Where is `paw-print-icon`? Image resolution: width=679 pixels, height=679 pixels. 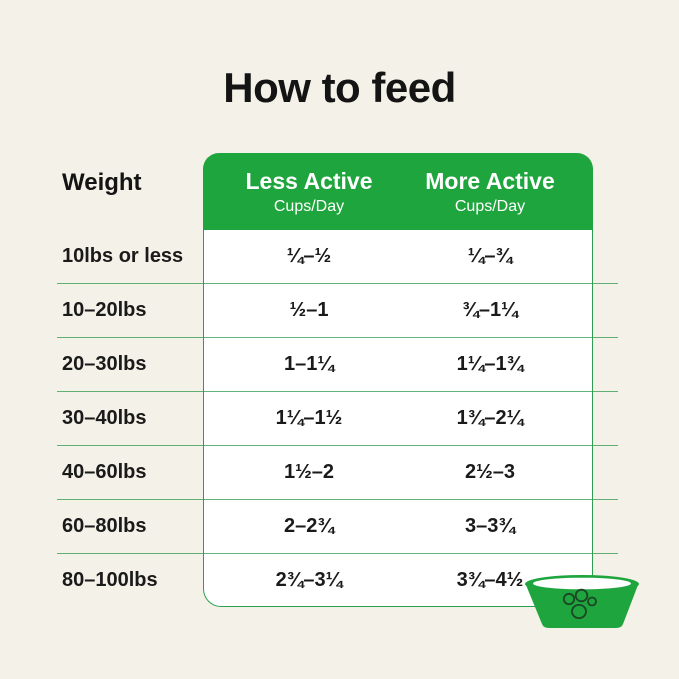
paw-print-icon is located at coordinates (579, 603).